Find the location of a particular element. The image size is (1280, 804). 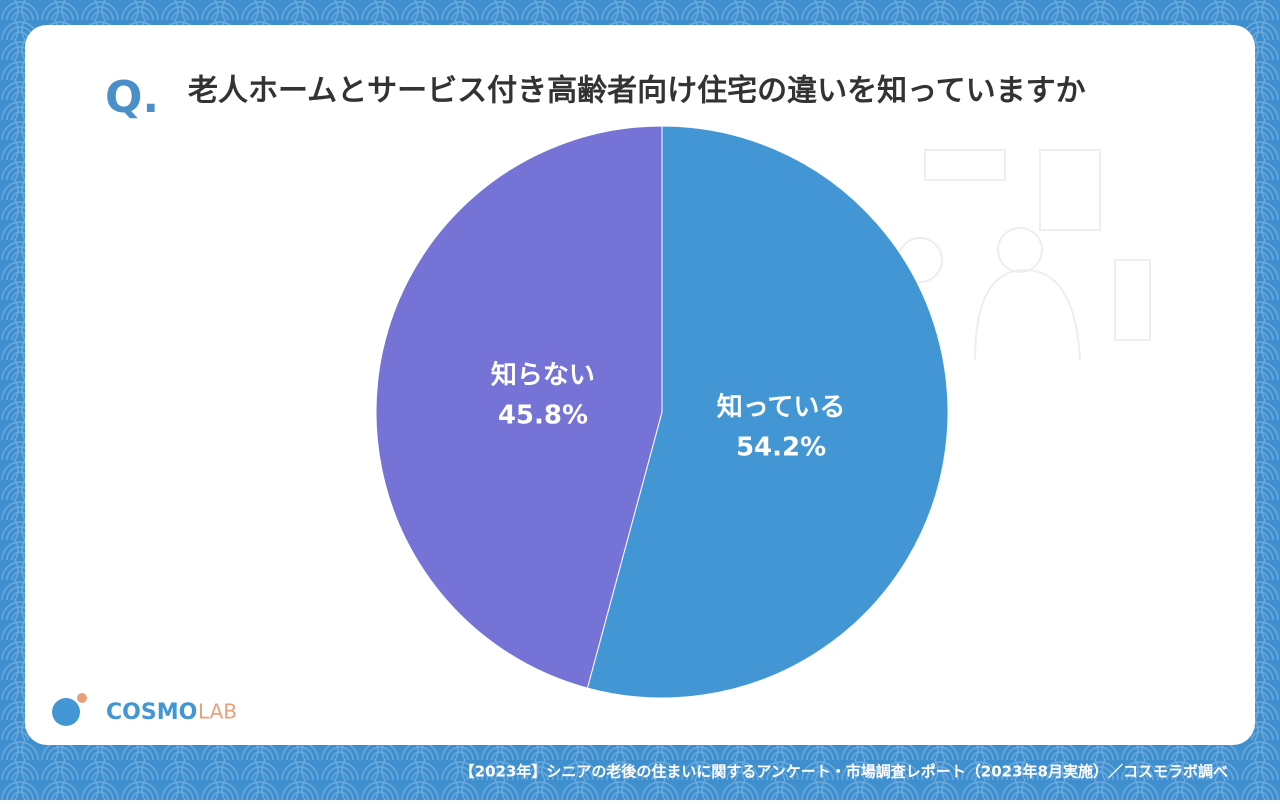

slice-label: 知っている is located at coordinates (781, 407).